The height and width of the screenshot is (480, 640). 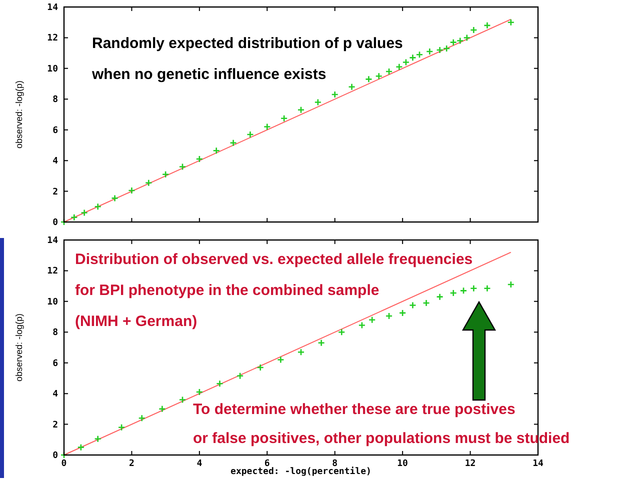 I want to click on annotation: for BPI phenotype in the combined sample, so click(x=227, y=290).